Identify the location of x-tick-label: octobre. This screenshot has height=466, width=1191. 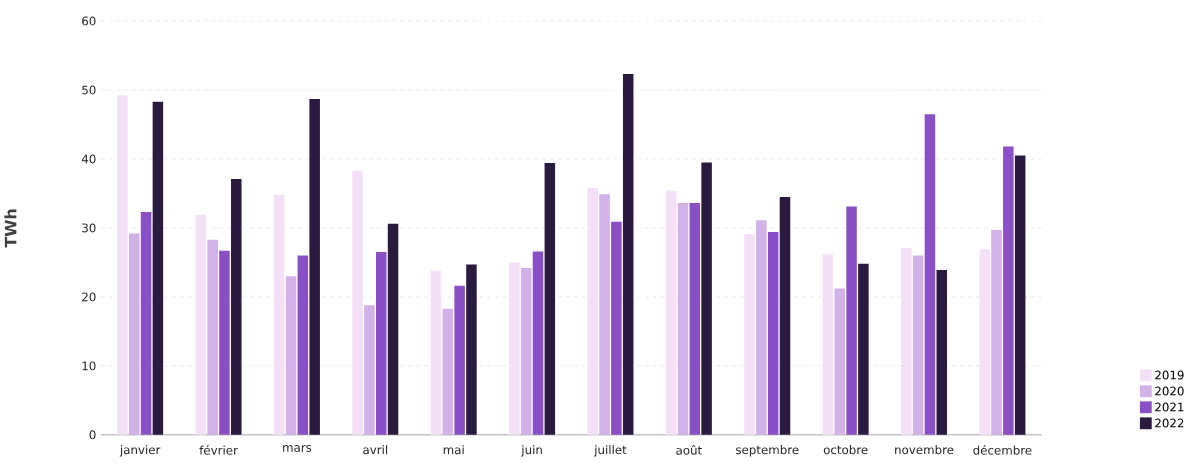
(845, 449).